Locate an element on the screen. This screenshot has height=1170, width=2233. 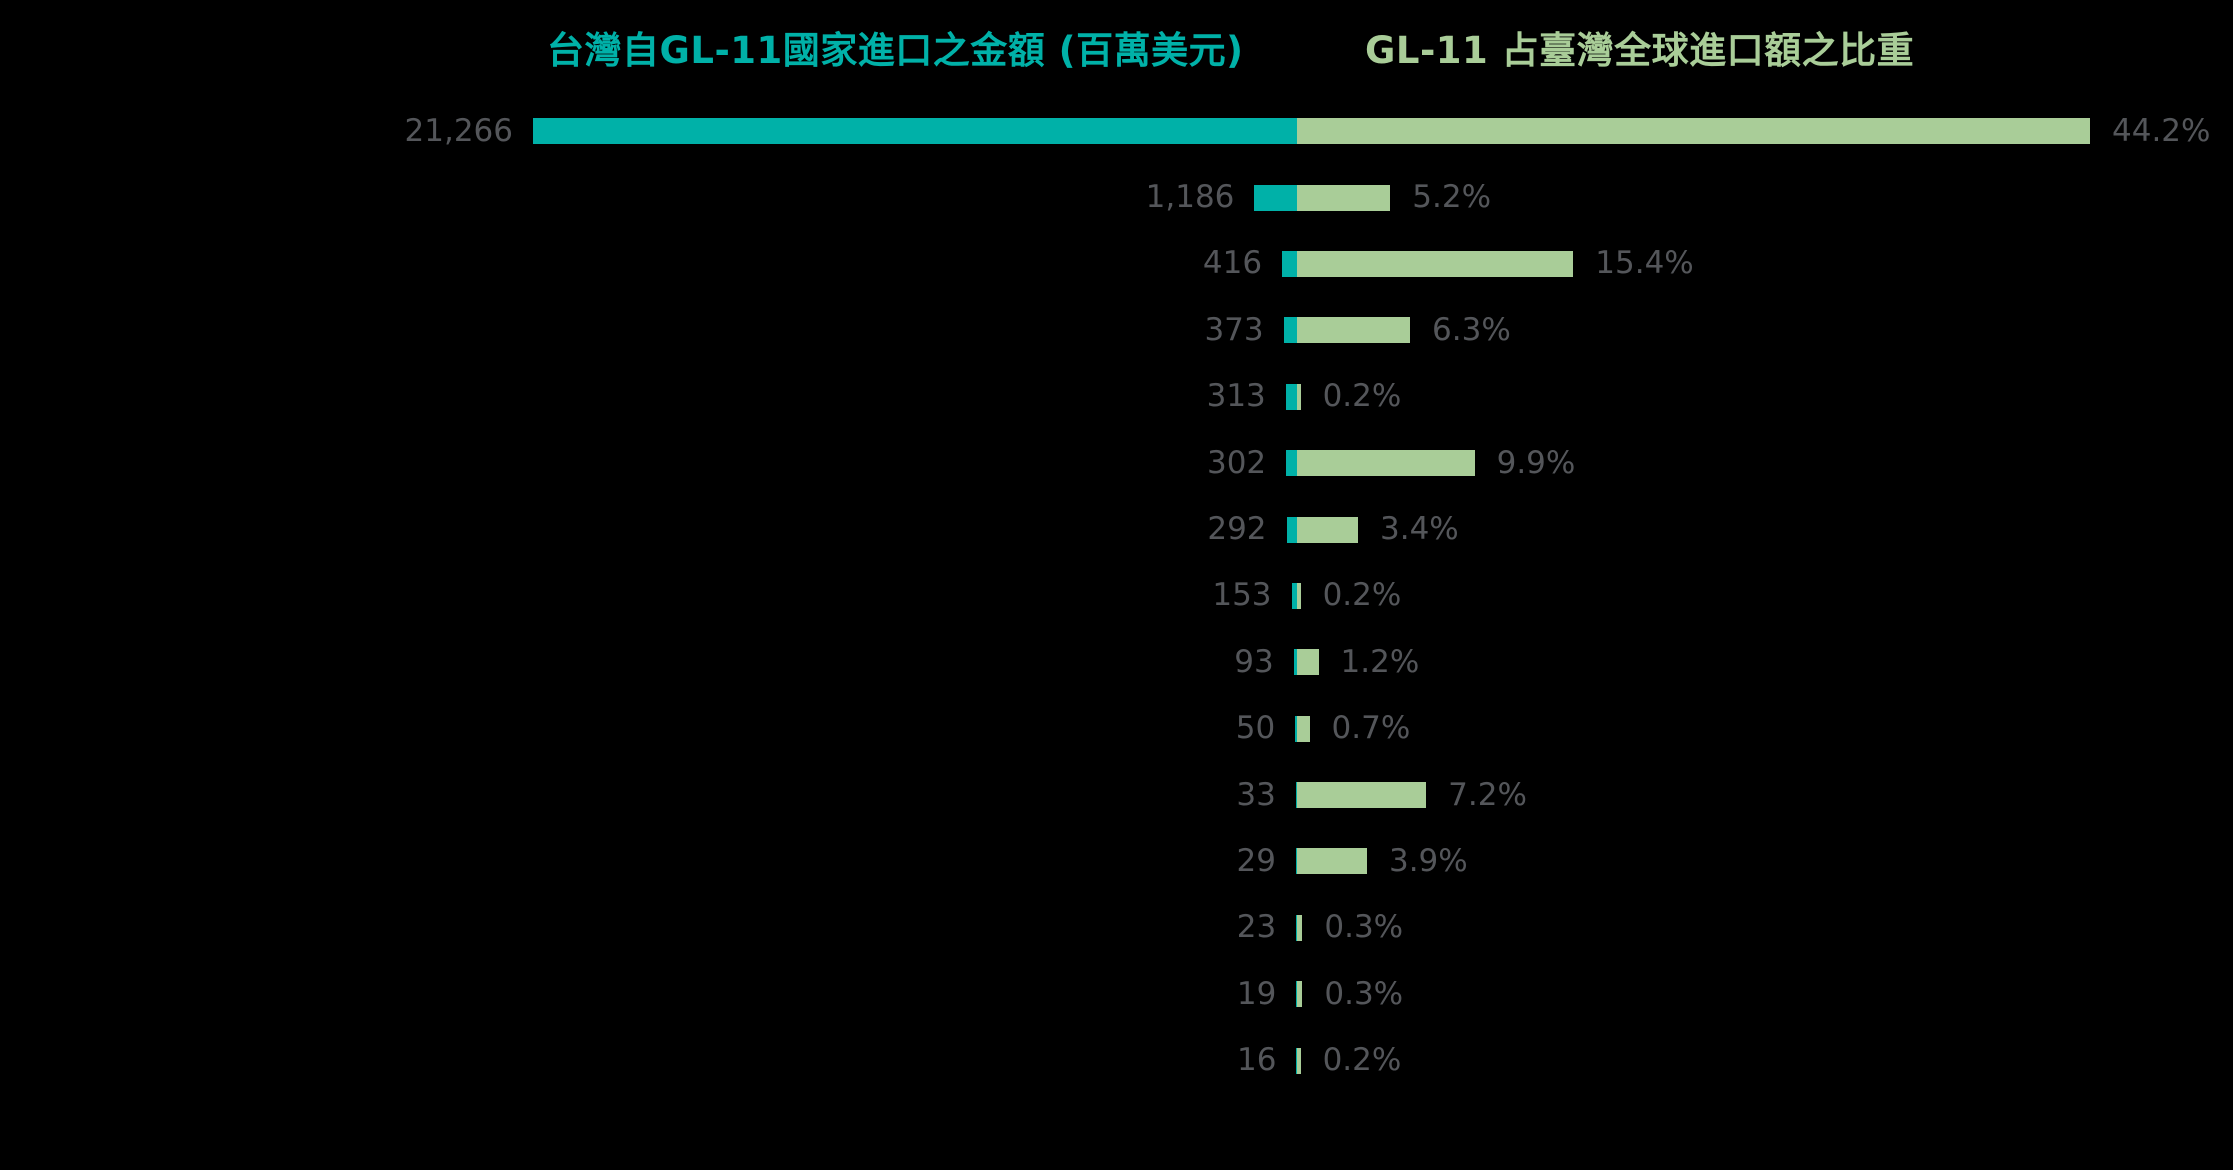
bar-row: 16 0.2% is located at coordinates (1116, 1060).